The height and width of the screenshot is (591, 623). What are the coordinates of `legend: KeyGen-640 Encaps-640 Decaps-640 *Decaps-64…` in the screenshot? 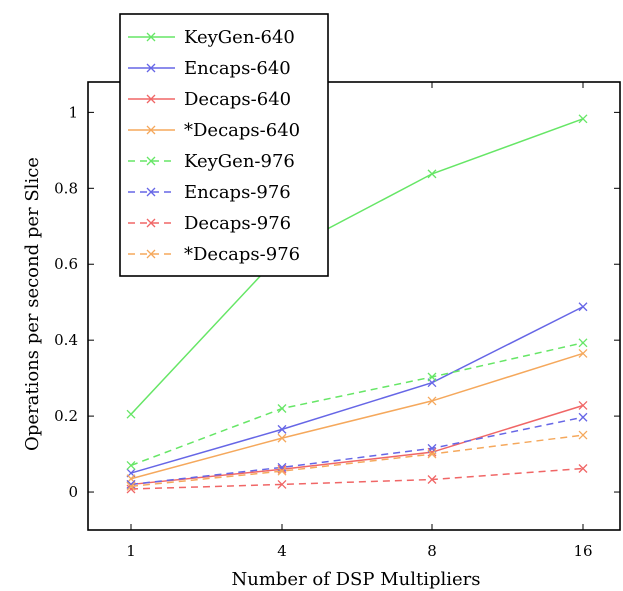 It's located at (224, 145).